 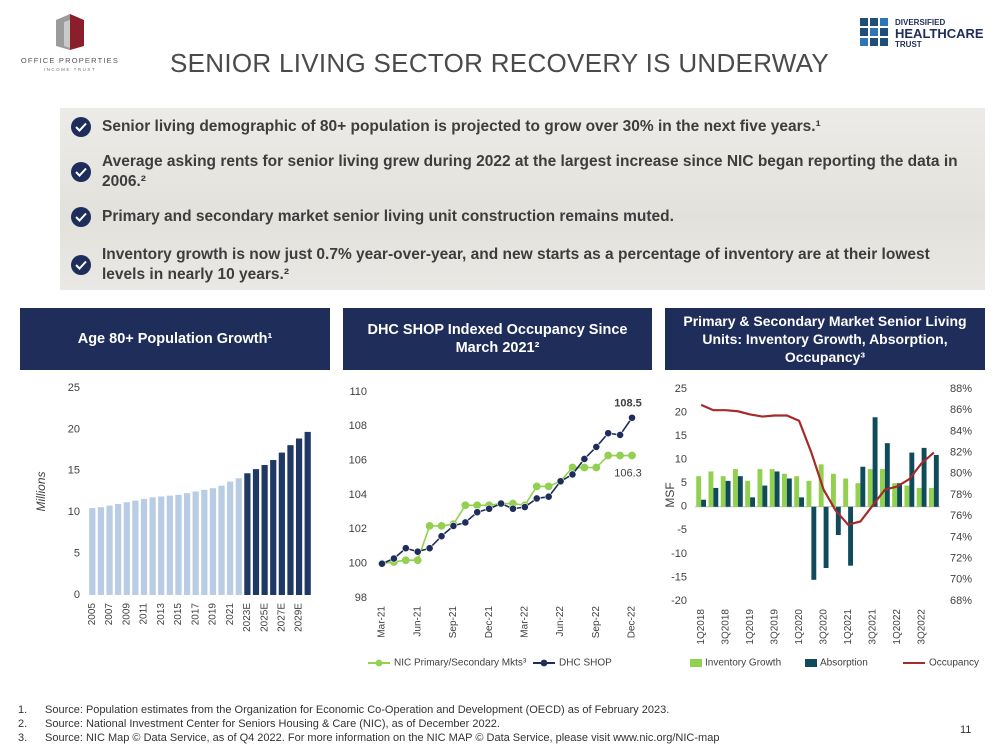 I want to click on x-tick-label: 2013, so click(x=161, y=614).